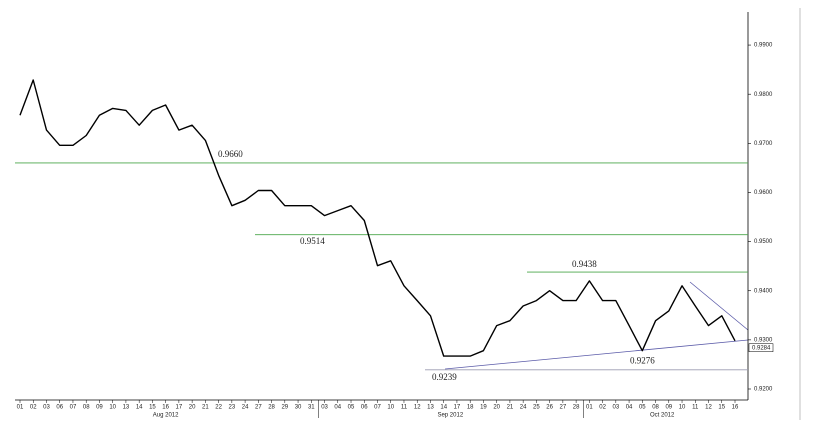 This screenshot has width=816, height=429. I want to click on last-price-box, so click(761, 347).